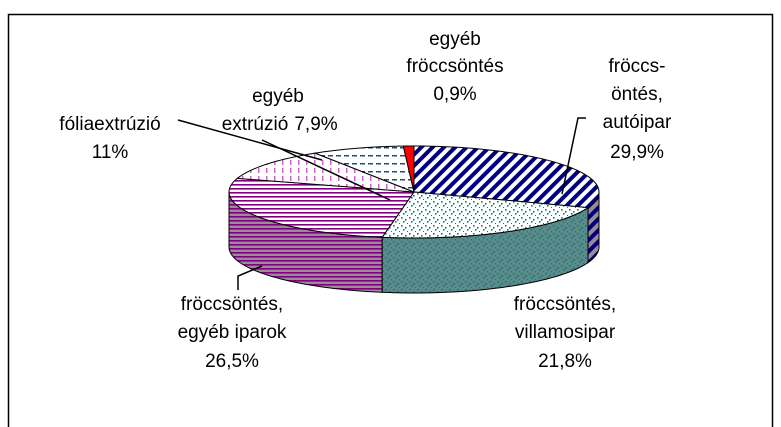 This screenshot has height=427, width=781. Describe the element at coordinates (109, 124) in the screenshot. I see `category-label: fóliaextrúzió` at that location.